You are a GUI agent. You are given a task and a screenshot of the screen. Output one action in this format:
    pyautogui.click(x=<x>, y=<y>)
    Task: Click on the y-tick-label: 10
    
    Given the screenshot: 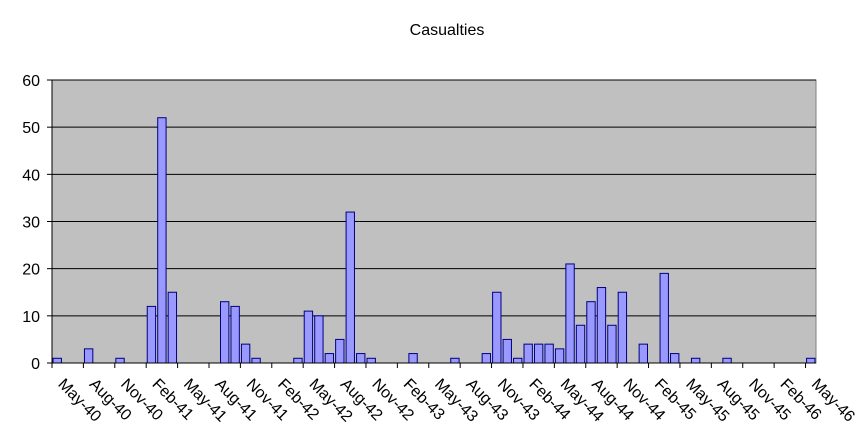 What is the action you would take?
    pyautogui.click(x=31, y=317)
    